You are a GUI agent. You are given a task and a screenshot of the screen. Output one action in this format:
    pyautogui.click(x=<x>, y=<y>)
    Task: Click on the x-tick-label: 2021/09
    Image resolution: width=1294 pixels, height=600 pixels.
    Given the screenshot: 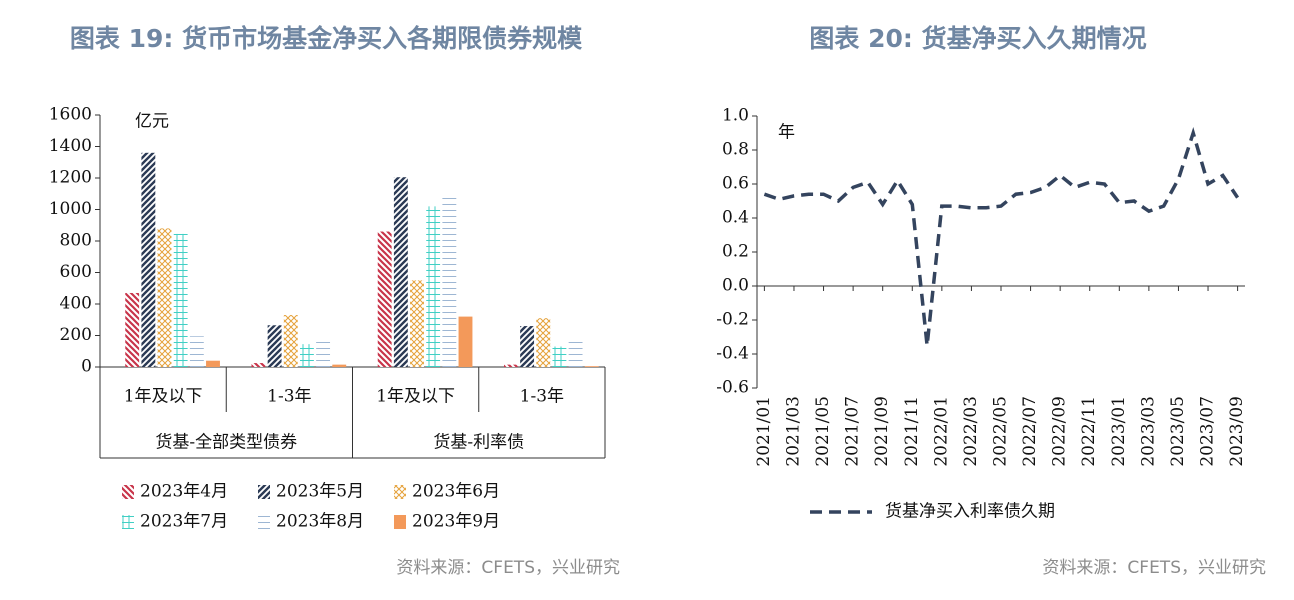 What is the action you would take?
    pyautogui.click(x=882, y=431)
    